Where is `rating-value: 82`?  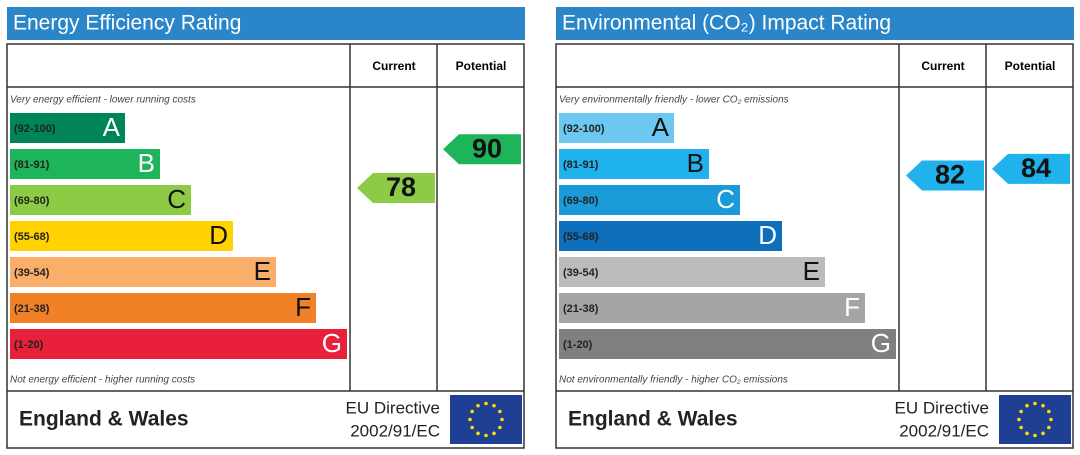 rating-value: 82 is located at coordinates (950, 175).